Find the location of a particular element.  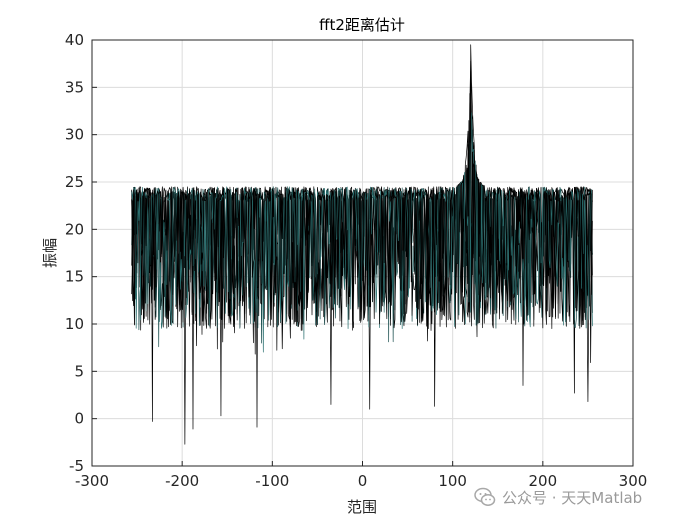

watermark-text: 公众号 · 天天Matlab is located at coordinates (572, 497).